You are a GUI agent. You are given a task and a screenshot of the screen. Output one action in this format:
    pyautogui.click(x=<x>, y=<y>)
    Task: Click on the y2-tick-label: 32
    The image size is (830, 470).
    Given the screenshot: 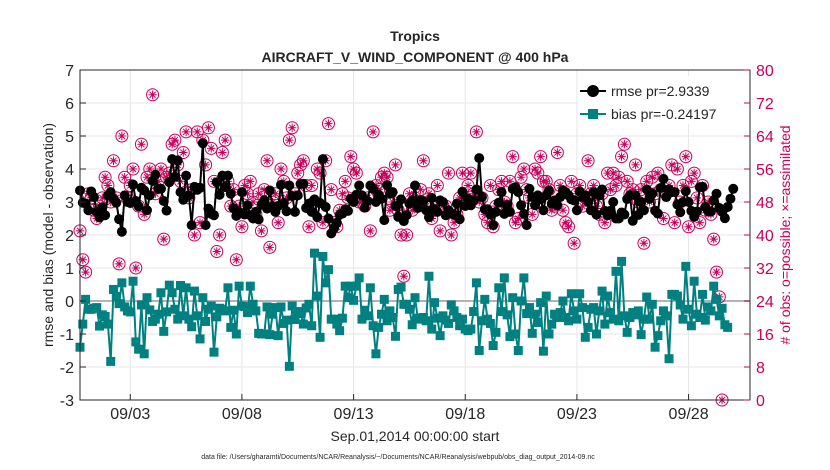 What is the action you would take?
    pyautogui.click(x=765, y=269)
    